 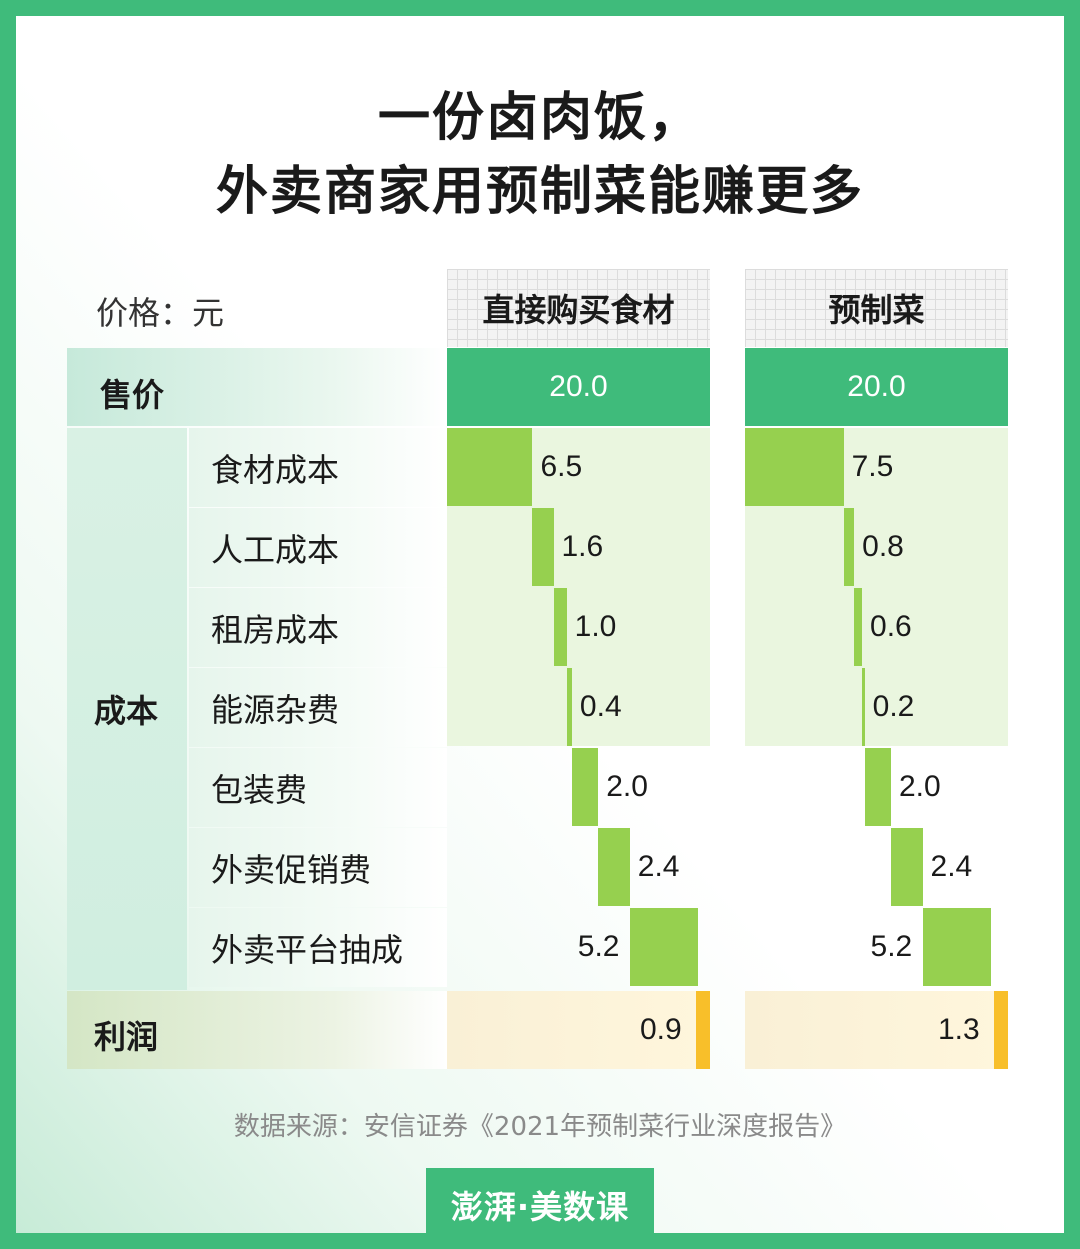 I want to click on cost-item-label: 包装费, so click(x=259, y=789).